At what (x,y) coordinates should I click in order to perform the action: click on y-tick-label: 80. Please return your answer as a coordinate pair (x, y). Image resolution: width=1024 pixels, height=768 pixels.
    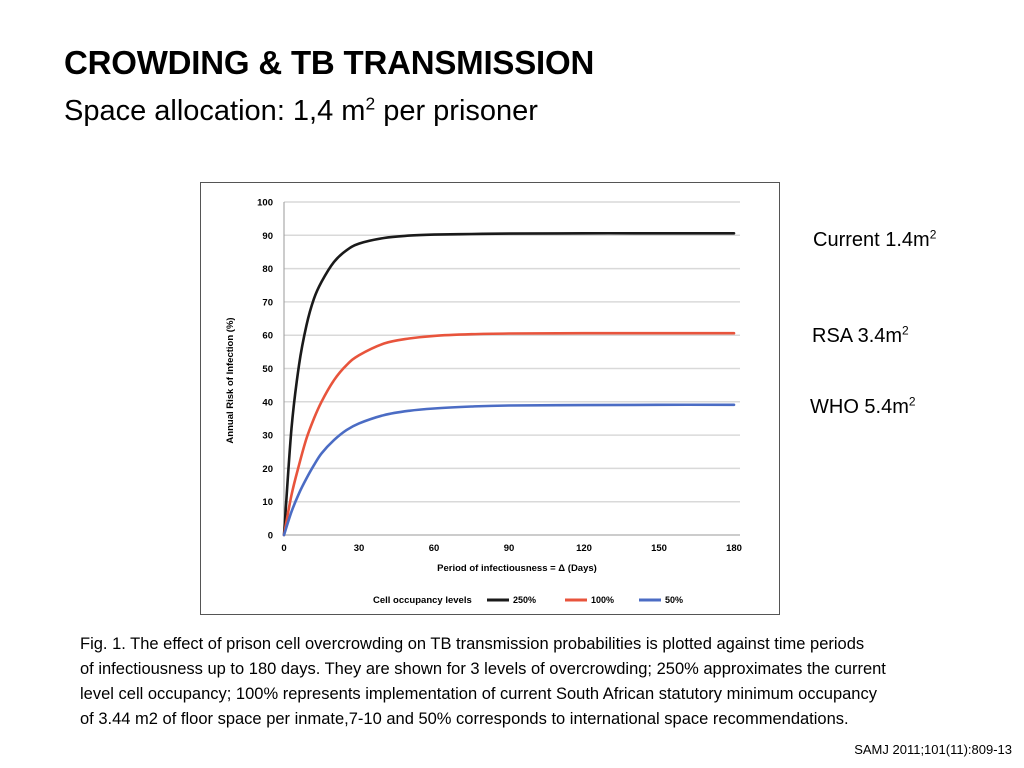
    Looking at the image, I should click on (267, 269).